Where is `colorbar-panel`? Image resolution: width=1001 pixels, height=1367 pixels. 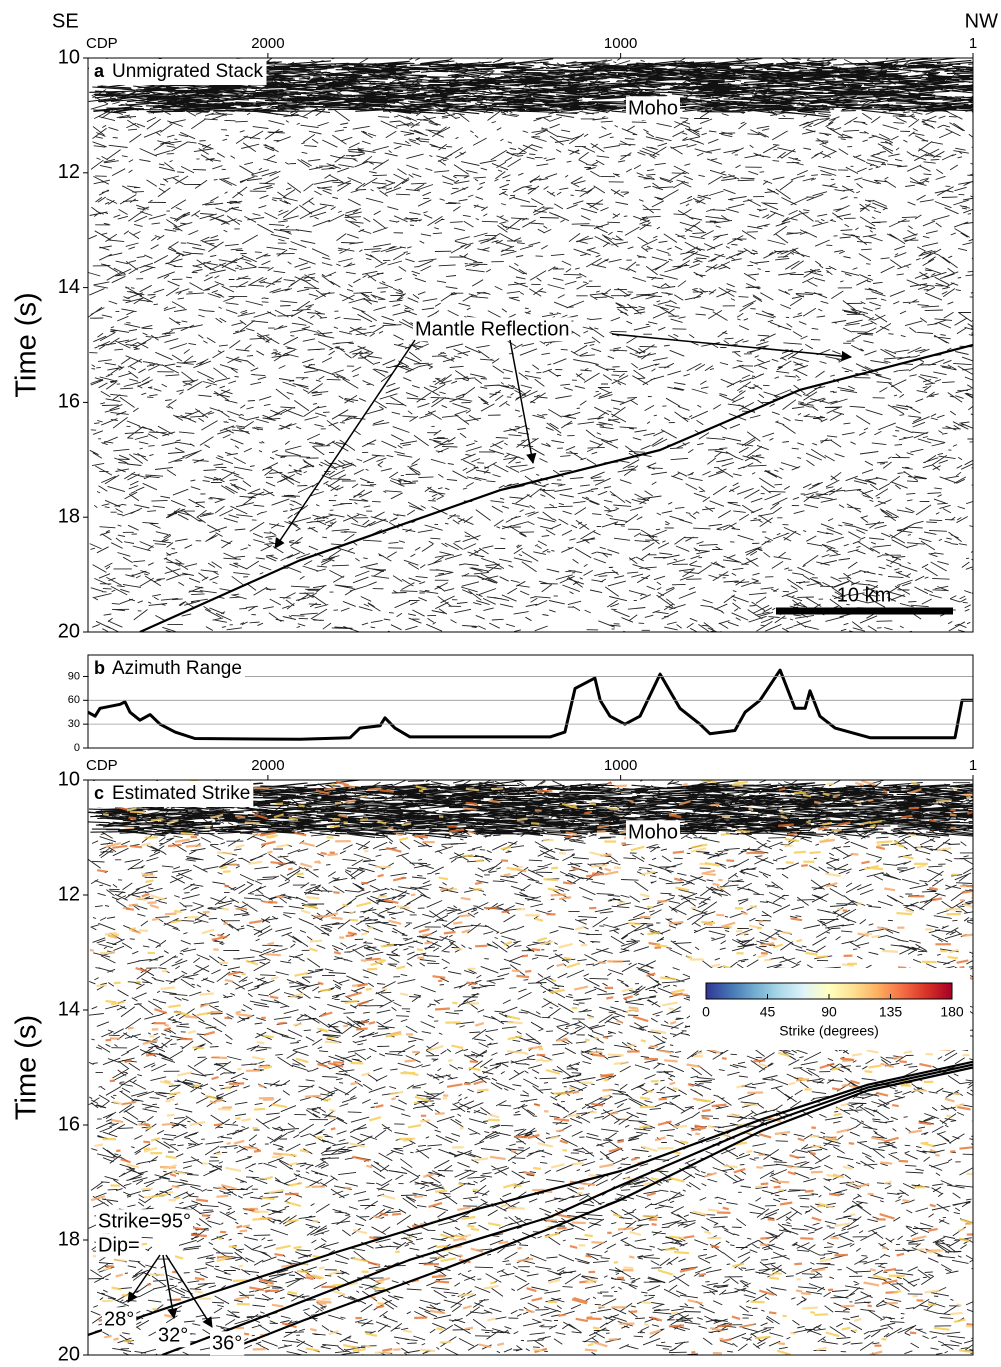 colorbar-panel is located at coordinates (830, 1009).